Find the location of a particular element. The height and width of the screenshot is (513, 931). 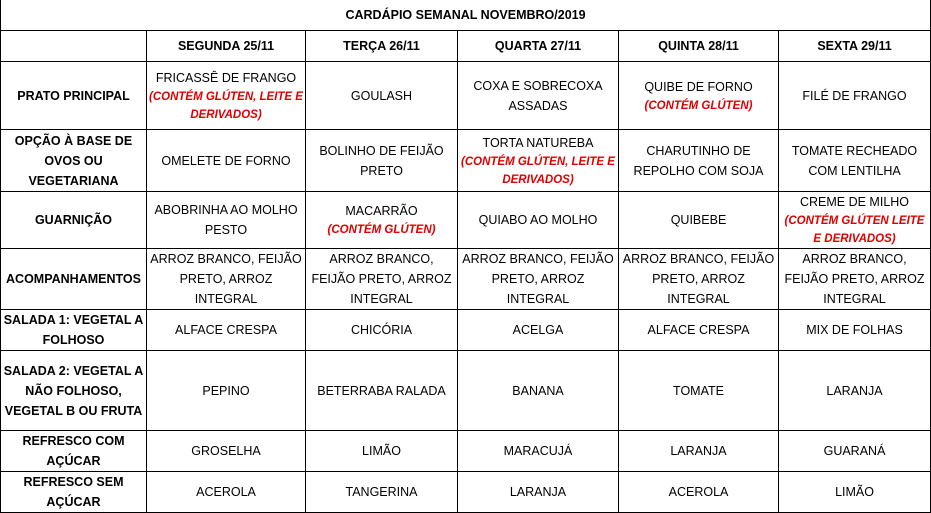

dish-name: BANANA is located at coordinates (538, 390).